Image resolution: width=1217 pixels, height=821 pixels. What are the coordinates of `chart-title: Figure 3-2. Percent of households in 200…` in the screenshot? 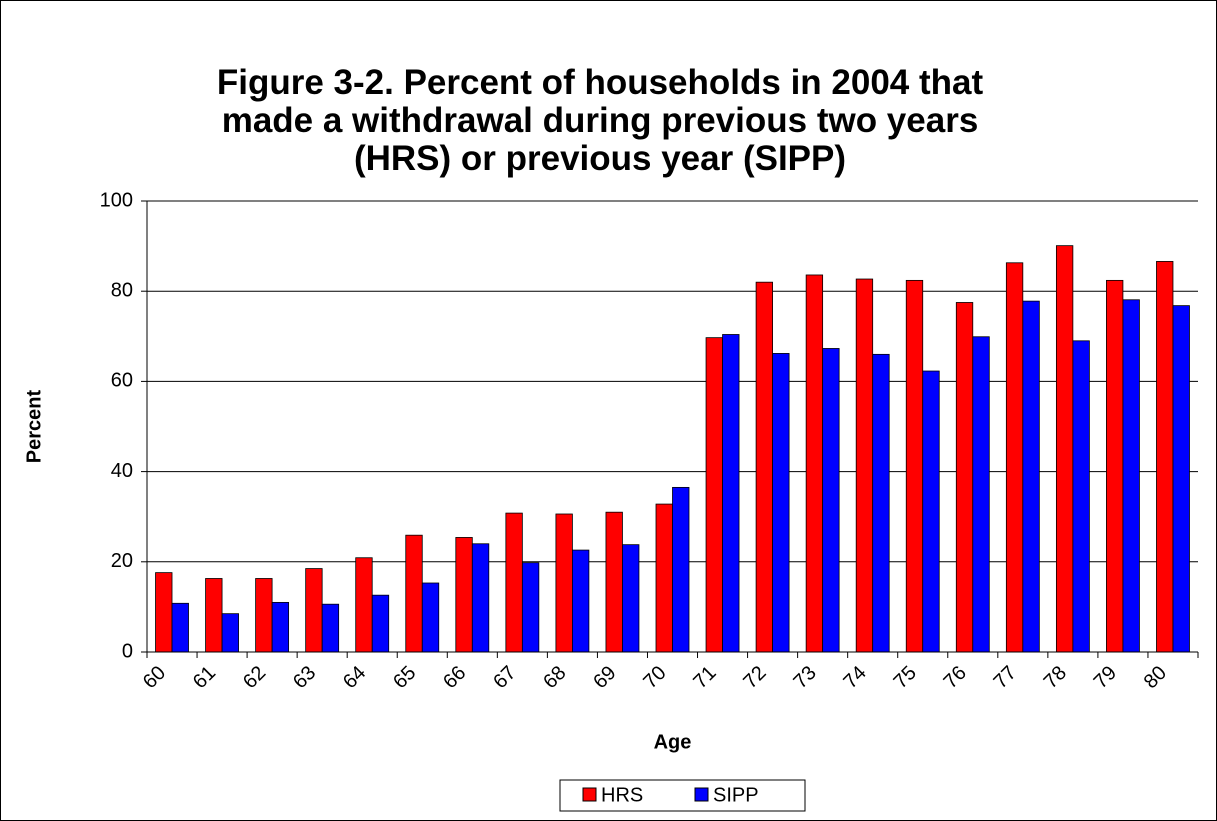 It's located at (600, 120).